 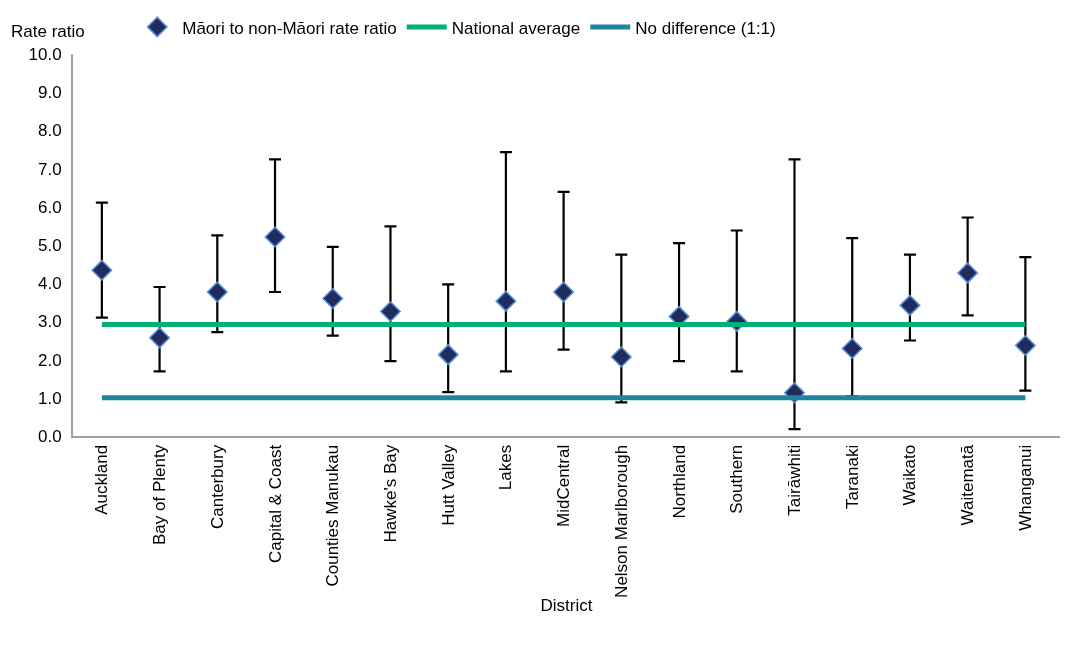 What do you see at coordinates (516, 28) in the screenshot?
I see `legend-label: National average` at bounding box center [516, 28].